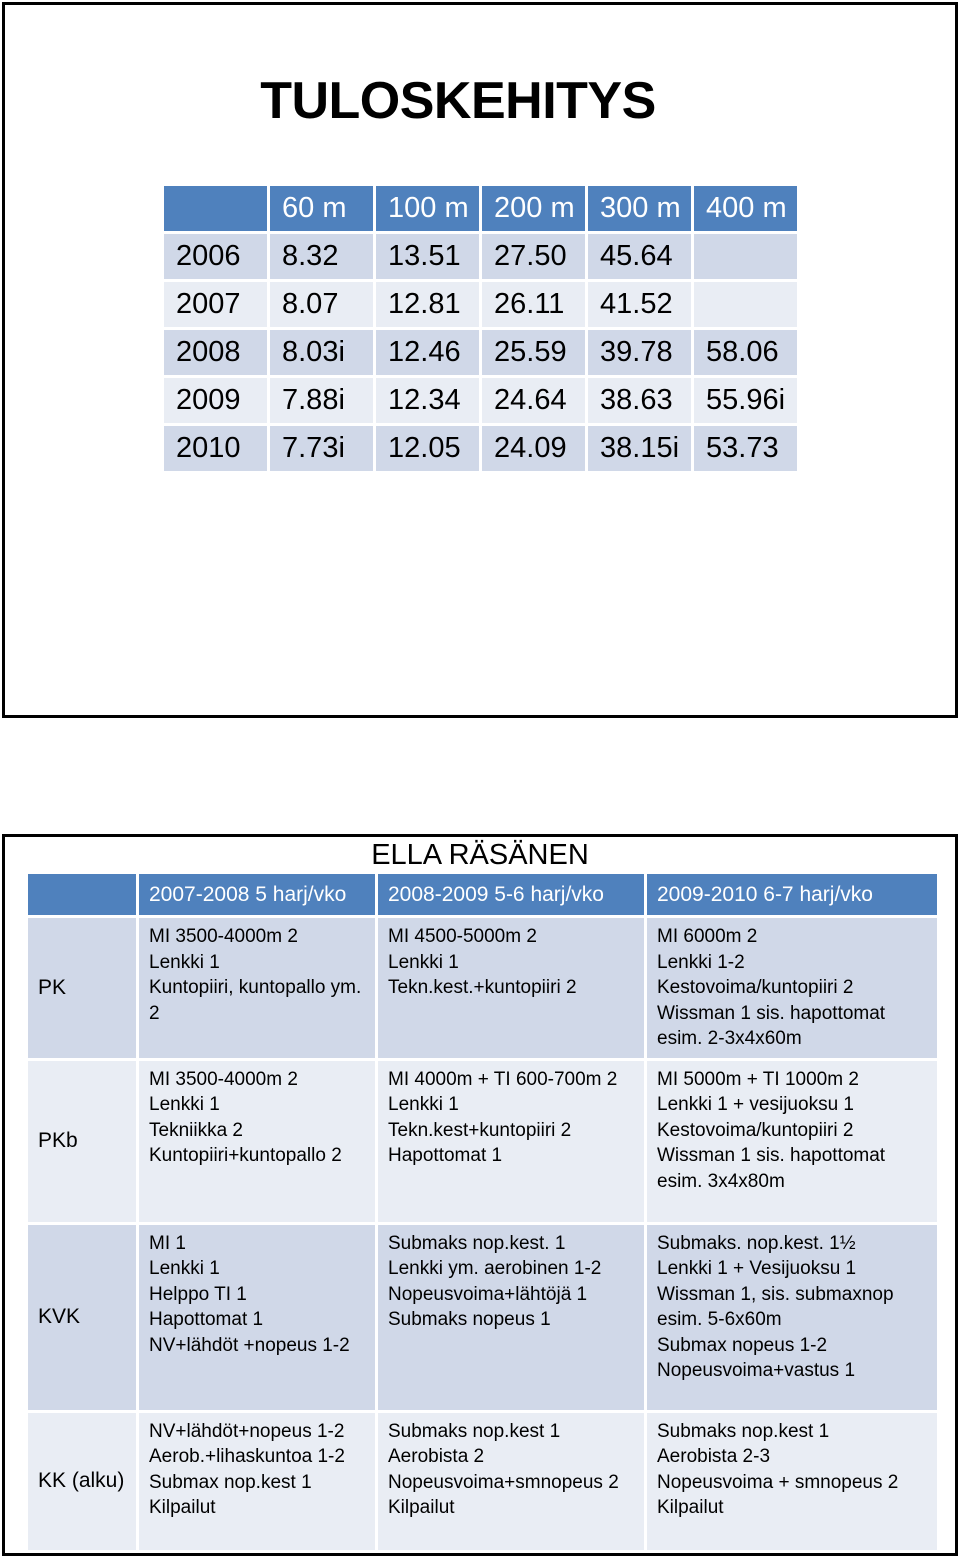 The height and width of the screenshot is (1558, 960). What do you see at coordinates (321, 208) in the screenshot?
I see `header-cell: 60 m` at bounding box center [321, 208].